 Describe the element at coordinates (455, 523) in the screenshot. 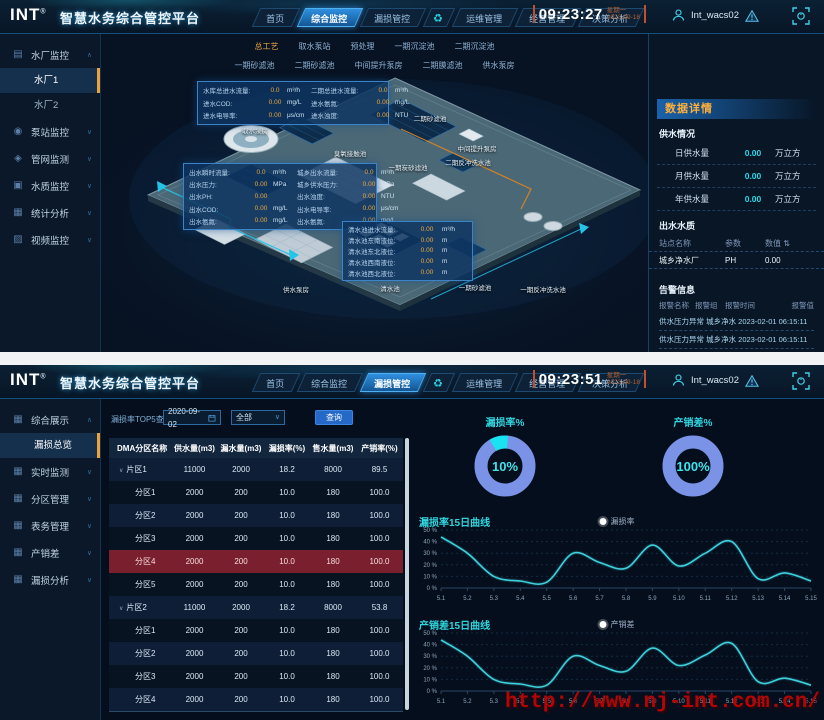

I see `line-chart-title: 漏损率15日曲线` at that location.